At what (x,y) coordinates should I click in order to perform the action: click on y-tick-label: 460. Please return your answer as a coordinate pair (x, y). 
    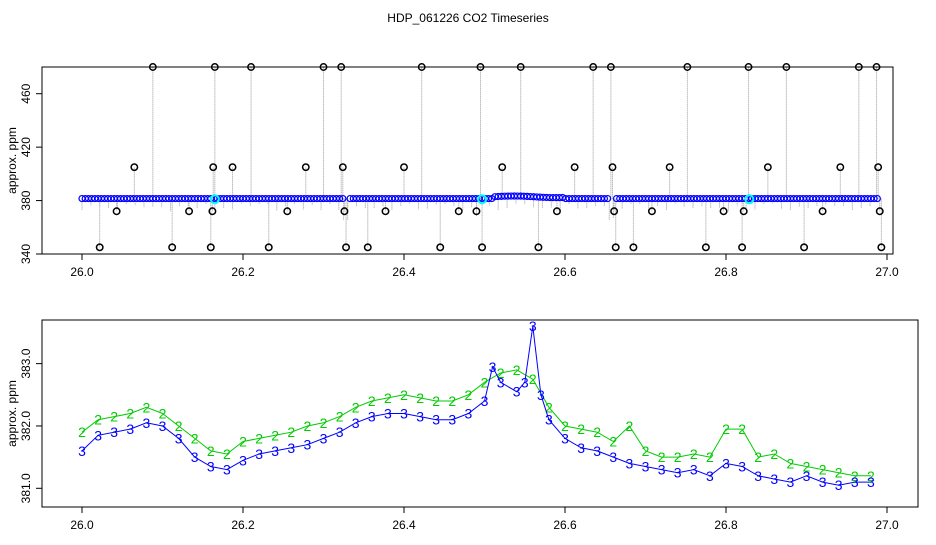
    Looking at the image, I should click on (26, 93).